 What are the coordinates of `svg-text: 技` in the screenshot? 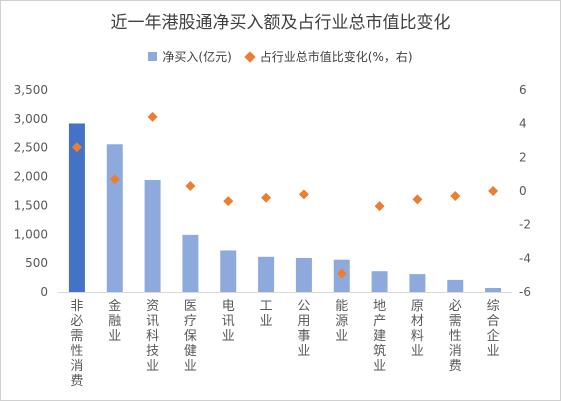 It's located at (152, 351).